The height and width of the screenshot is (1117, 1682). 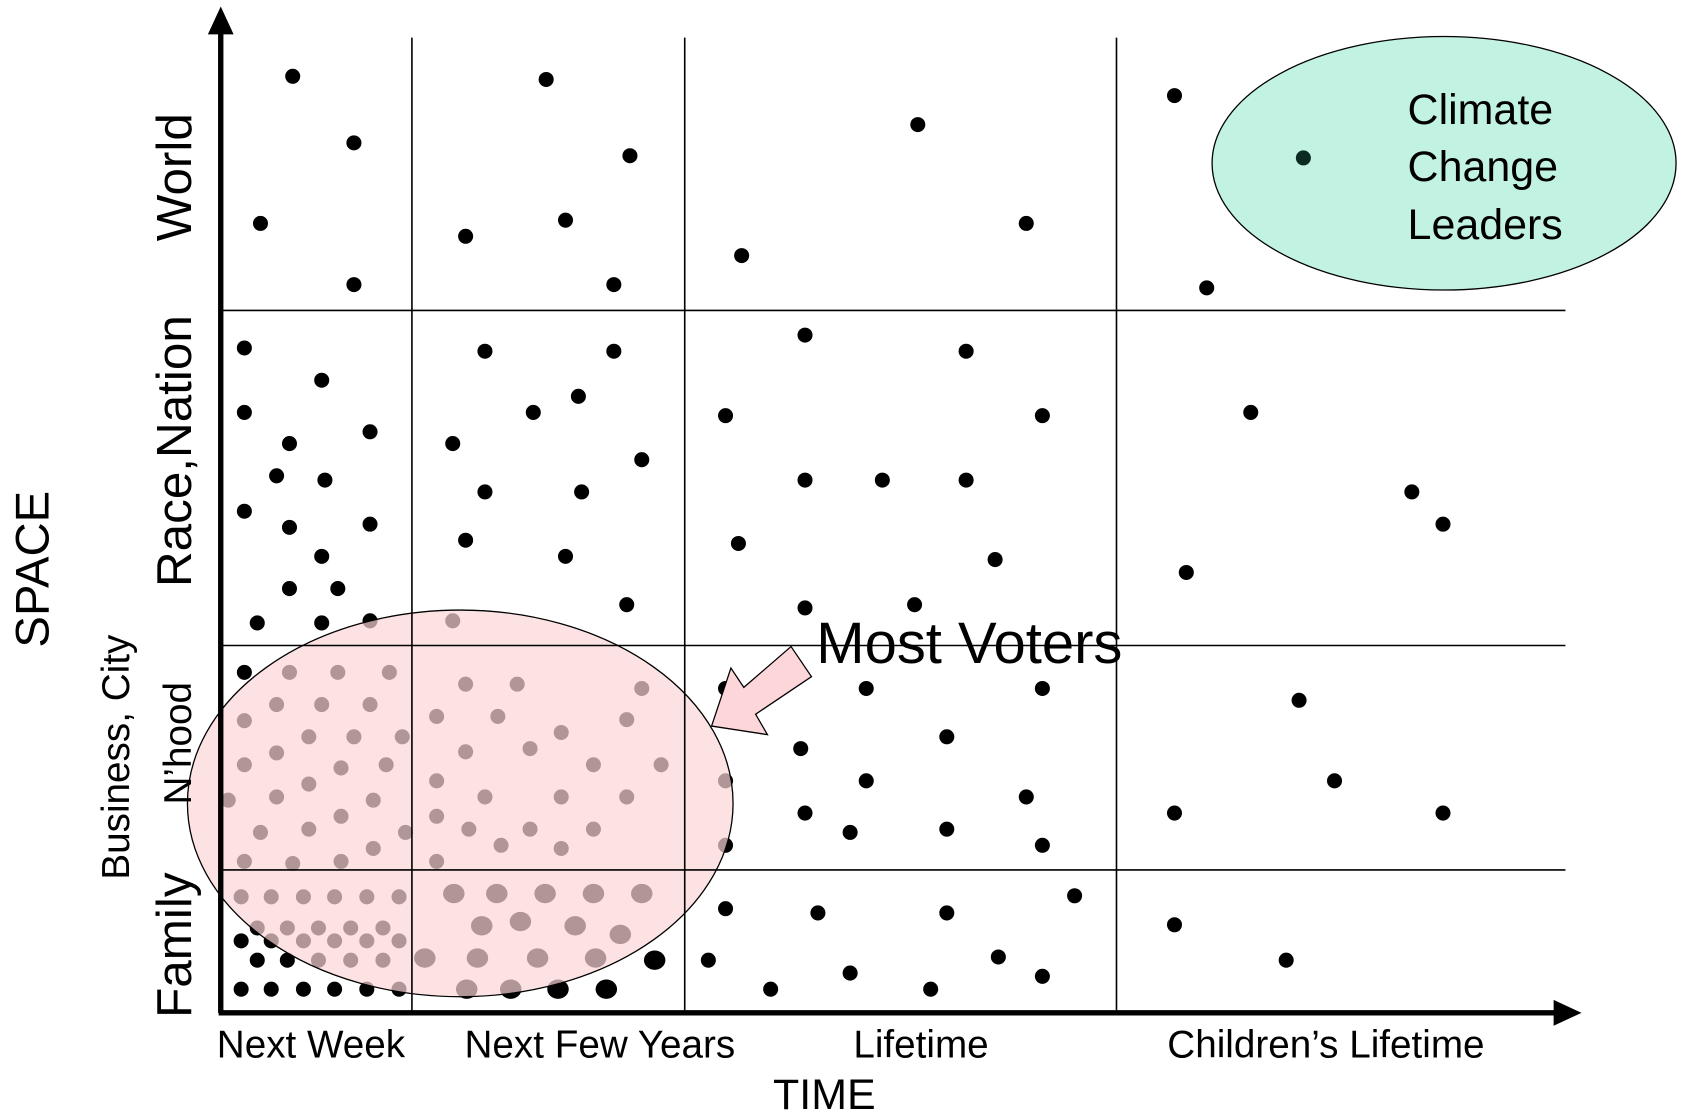 What do you see at coordinates (761, 690) in the screenshot?
I see `arrow` at bounding box center [761, 690].